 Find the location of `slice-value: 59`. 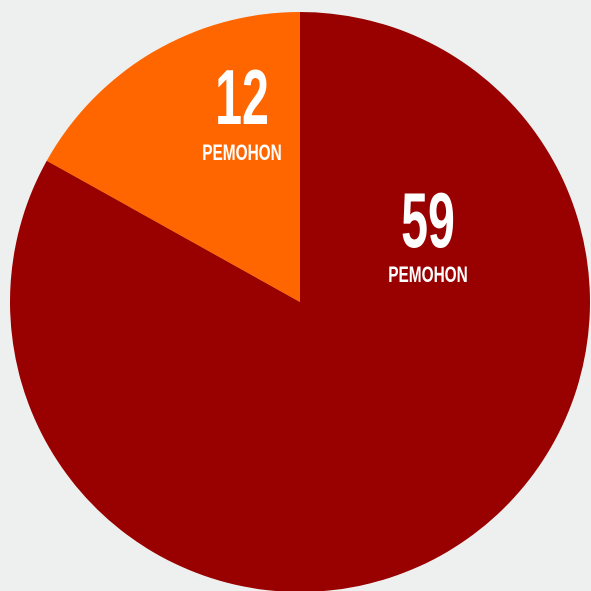

slice-value: 59 is located at coordinates (428, 220).